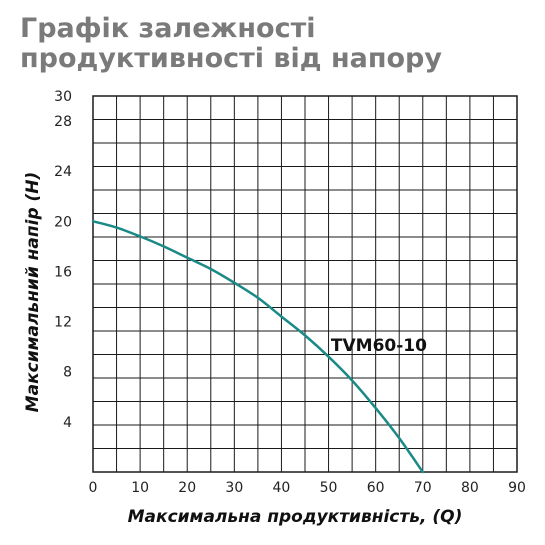 This screenshot has width=545, height=545. What do you see at coordinates (140, 488) in the screenshot?
I see `x-tick-label: 10` at bounding box center [140, 488].